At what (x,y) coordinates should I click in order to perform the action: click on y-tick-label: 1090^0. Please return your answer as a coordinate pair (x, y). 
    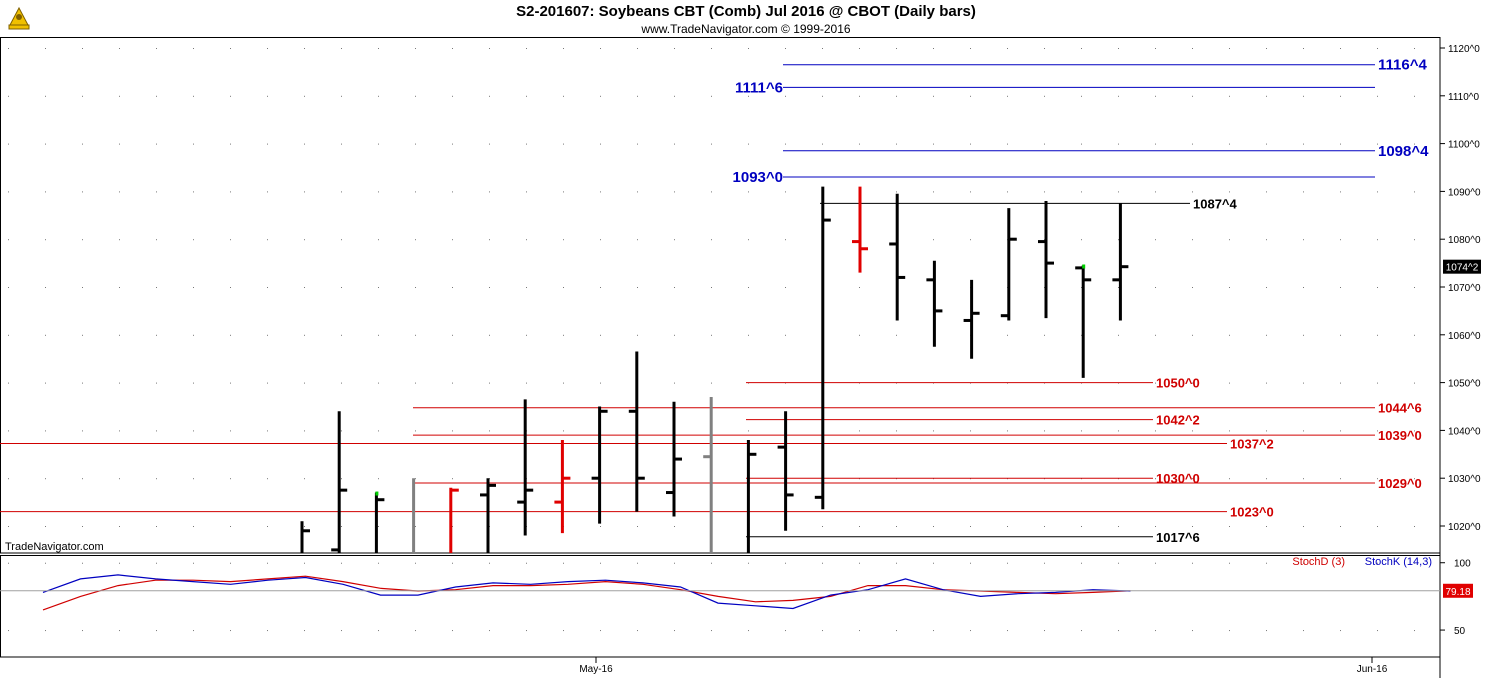
    Looking at the image, I should click on (1464, 192).